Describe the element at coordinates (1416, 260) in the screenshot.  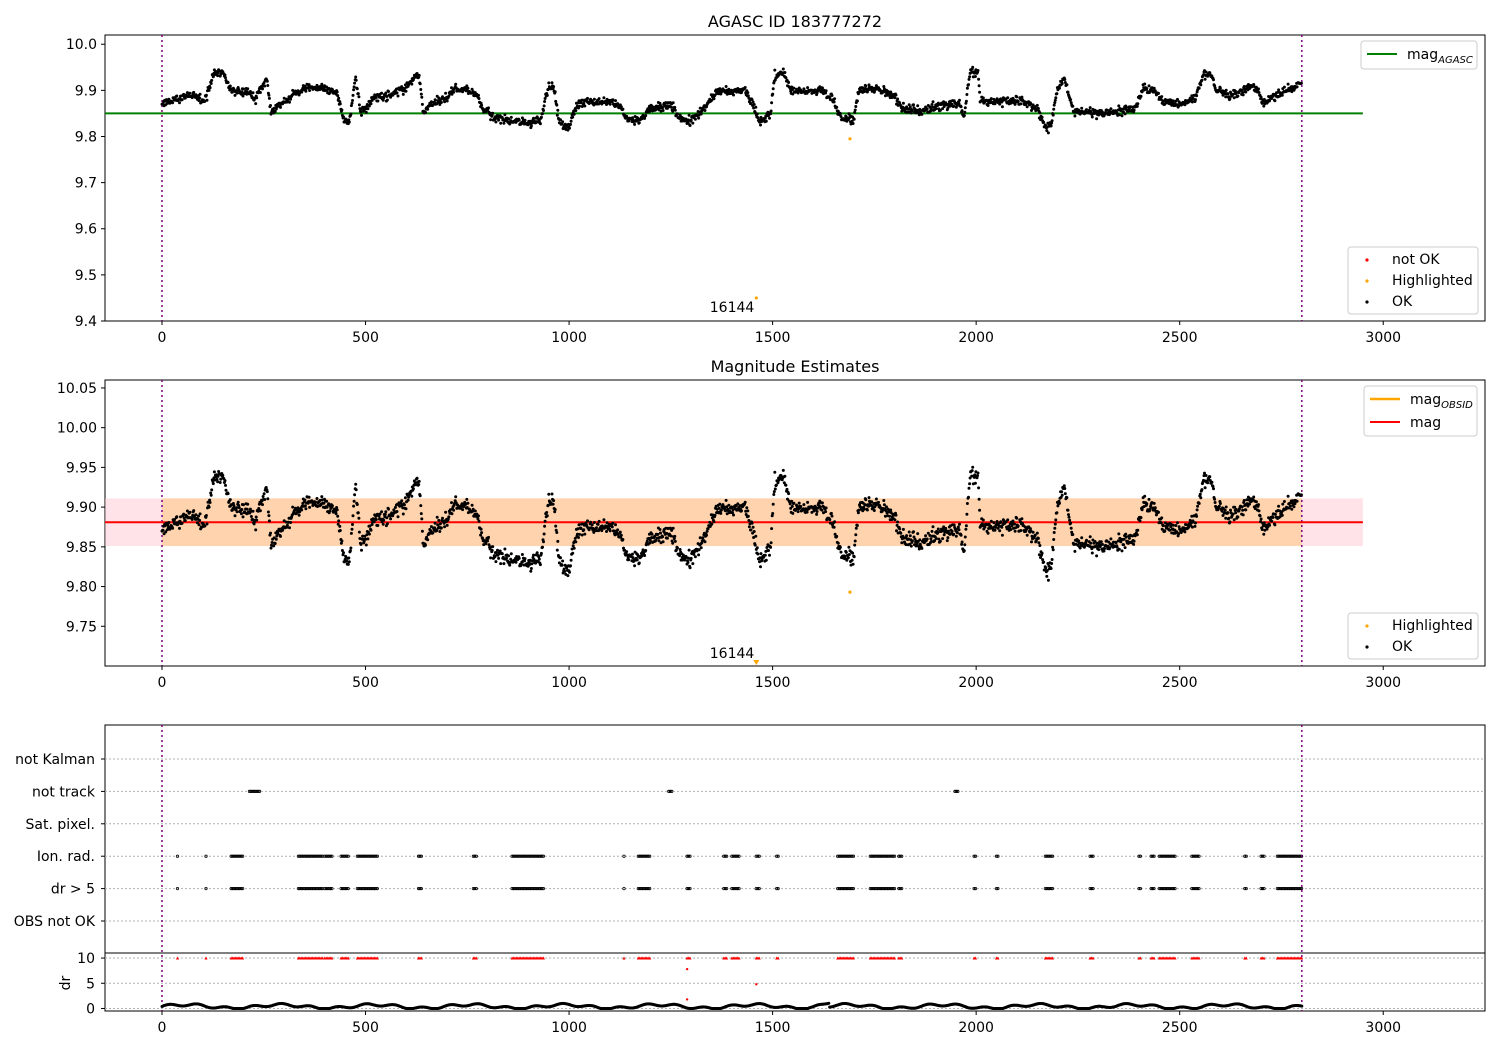
I see `legend-not-ok: not OK` at that location.